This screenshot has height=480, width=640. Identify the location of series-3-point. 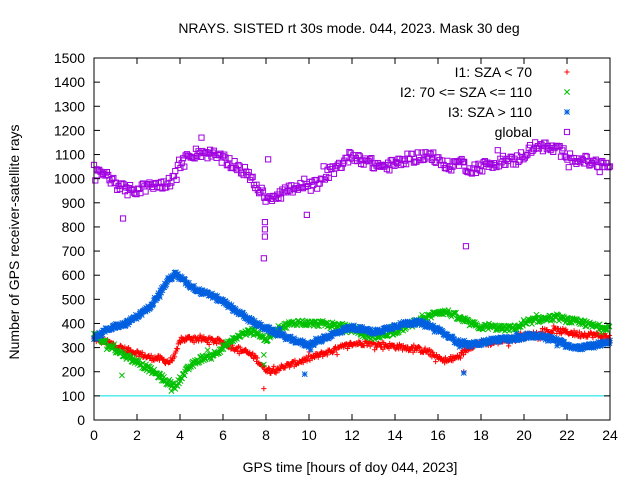
(310, 349).